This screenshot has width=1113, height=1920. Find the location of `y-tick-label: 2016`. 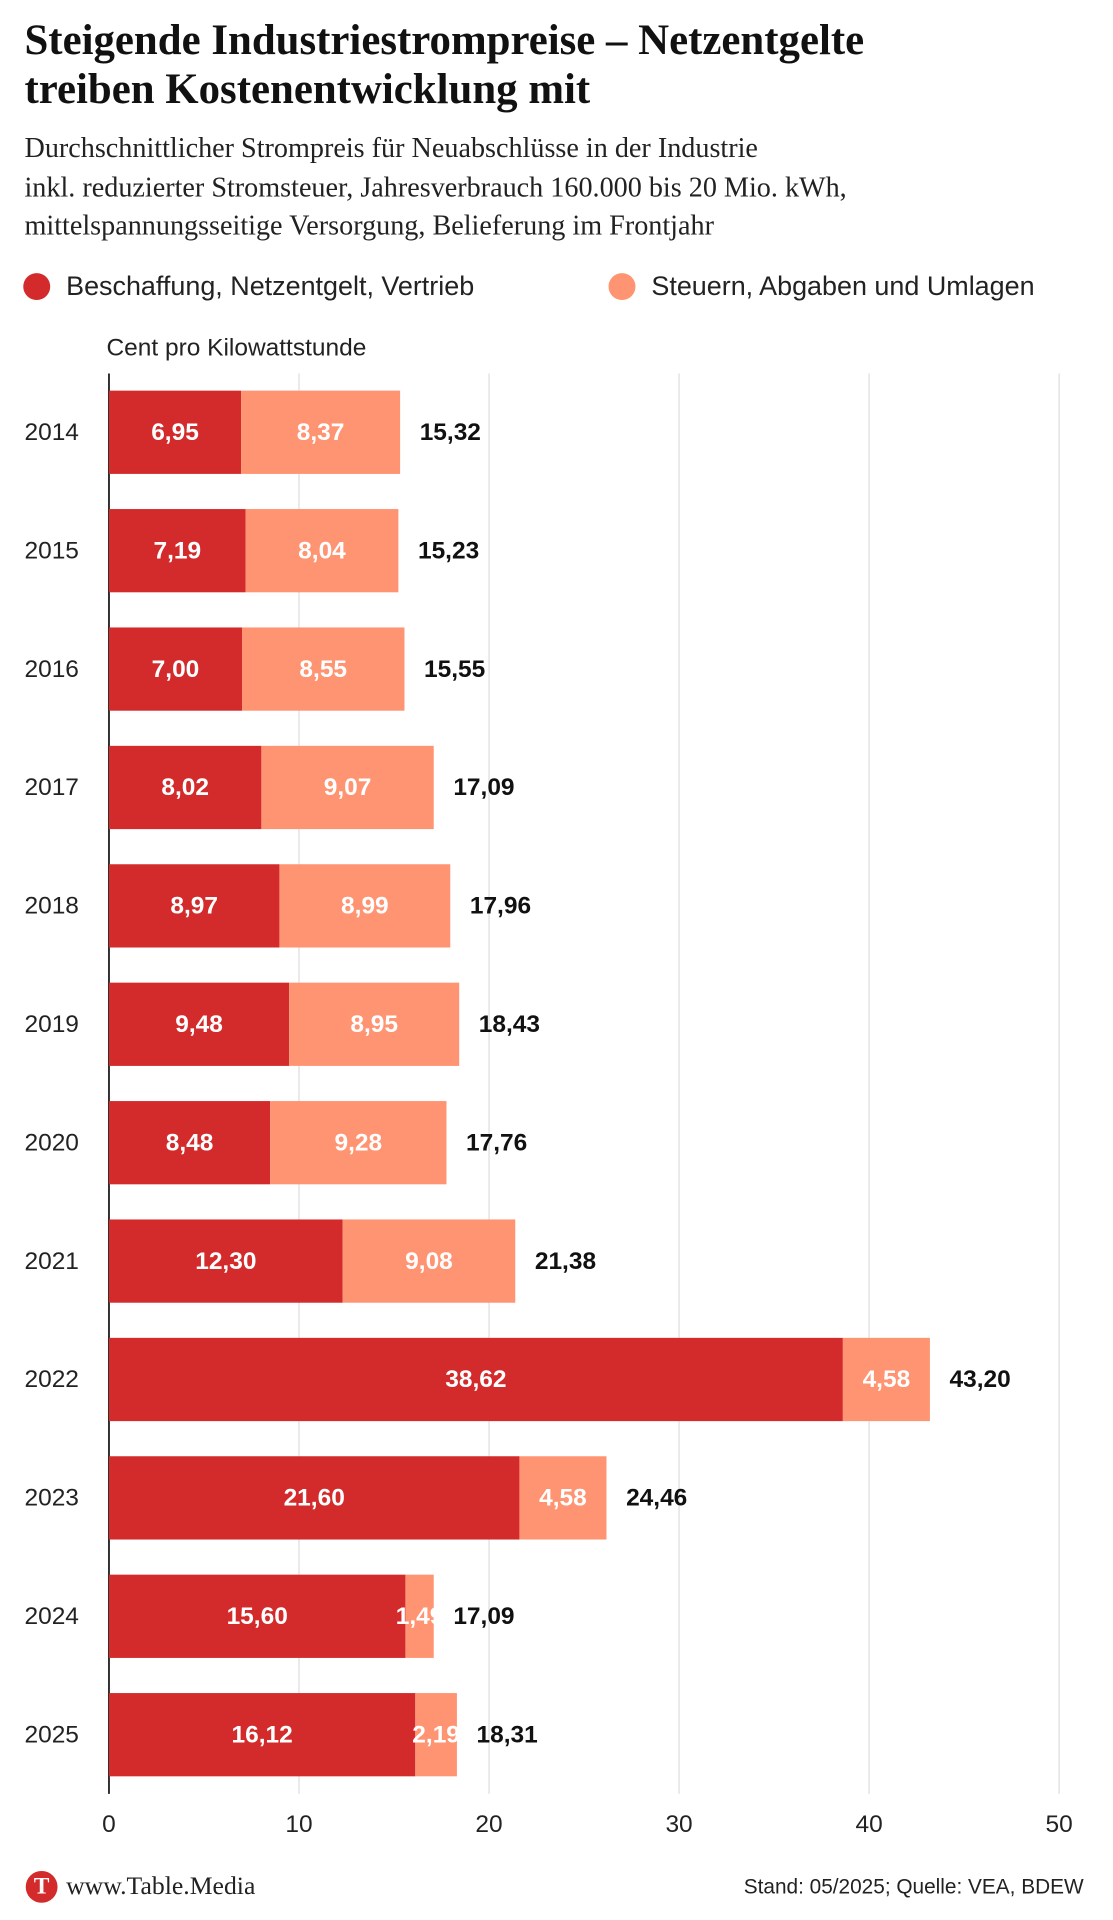

y-tick-label: 2016 is located at coordinates (51, 669).